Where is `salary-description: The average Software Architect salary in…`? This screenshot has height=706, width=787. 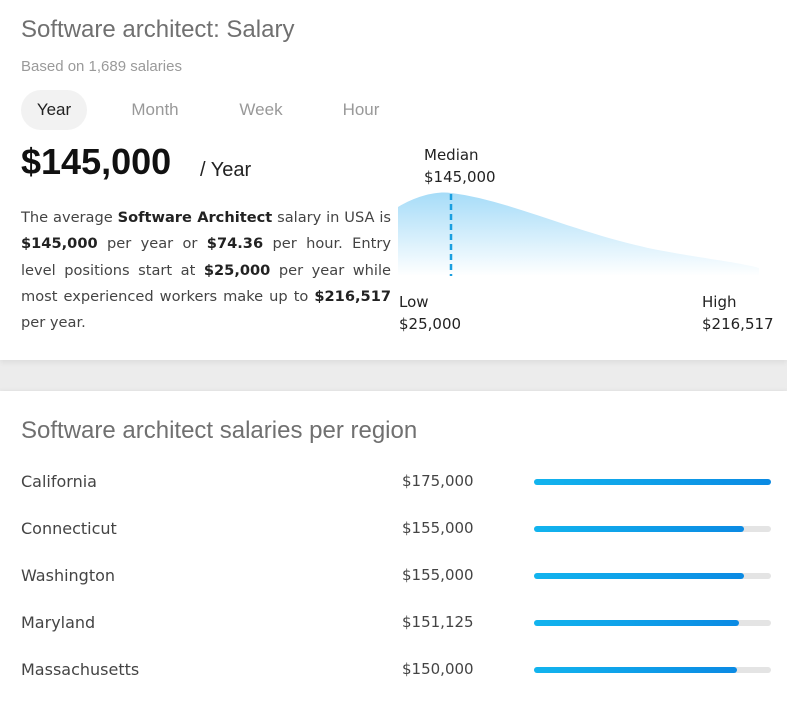
salary-description: The average Software Architect salary in… is located at coordinates (206, 270).